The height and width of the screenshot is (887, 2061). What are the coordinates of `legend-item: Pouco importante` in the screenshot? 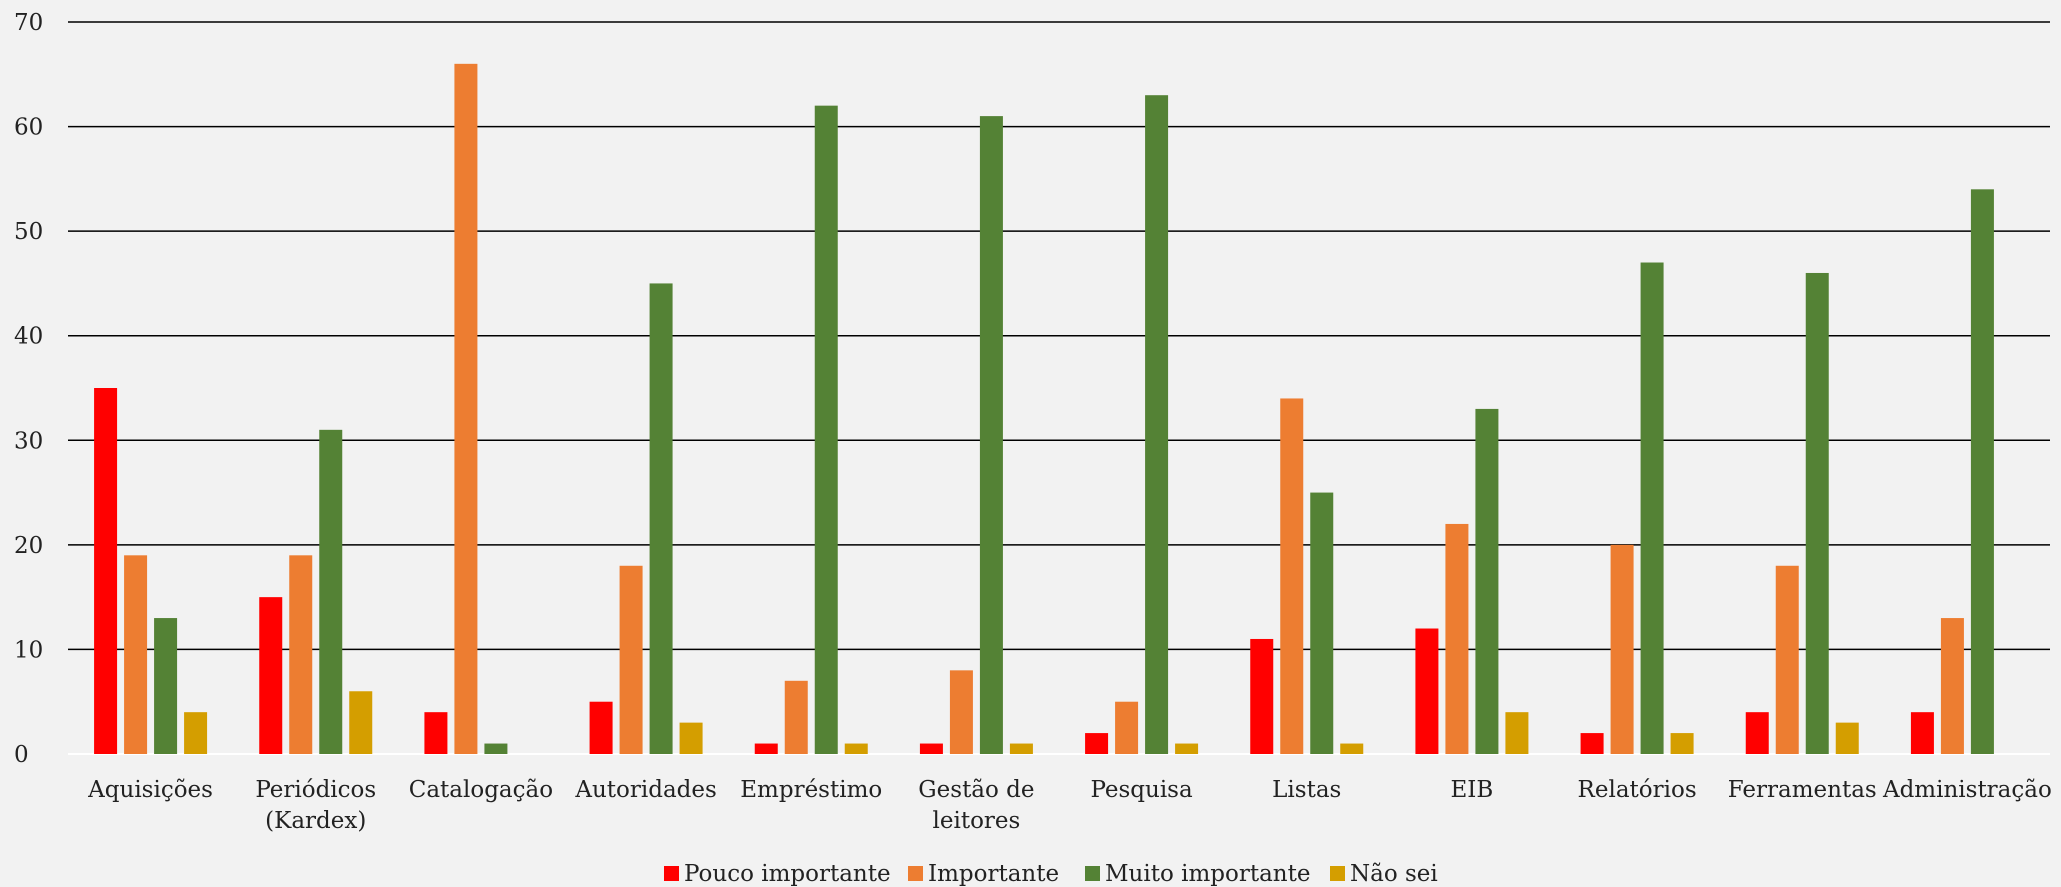 It's located at (777, 874).